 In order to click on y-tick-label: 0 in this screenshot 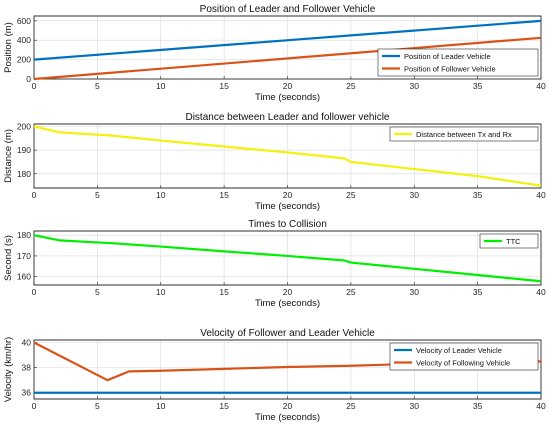, I will do `click(28, 79)`.